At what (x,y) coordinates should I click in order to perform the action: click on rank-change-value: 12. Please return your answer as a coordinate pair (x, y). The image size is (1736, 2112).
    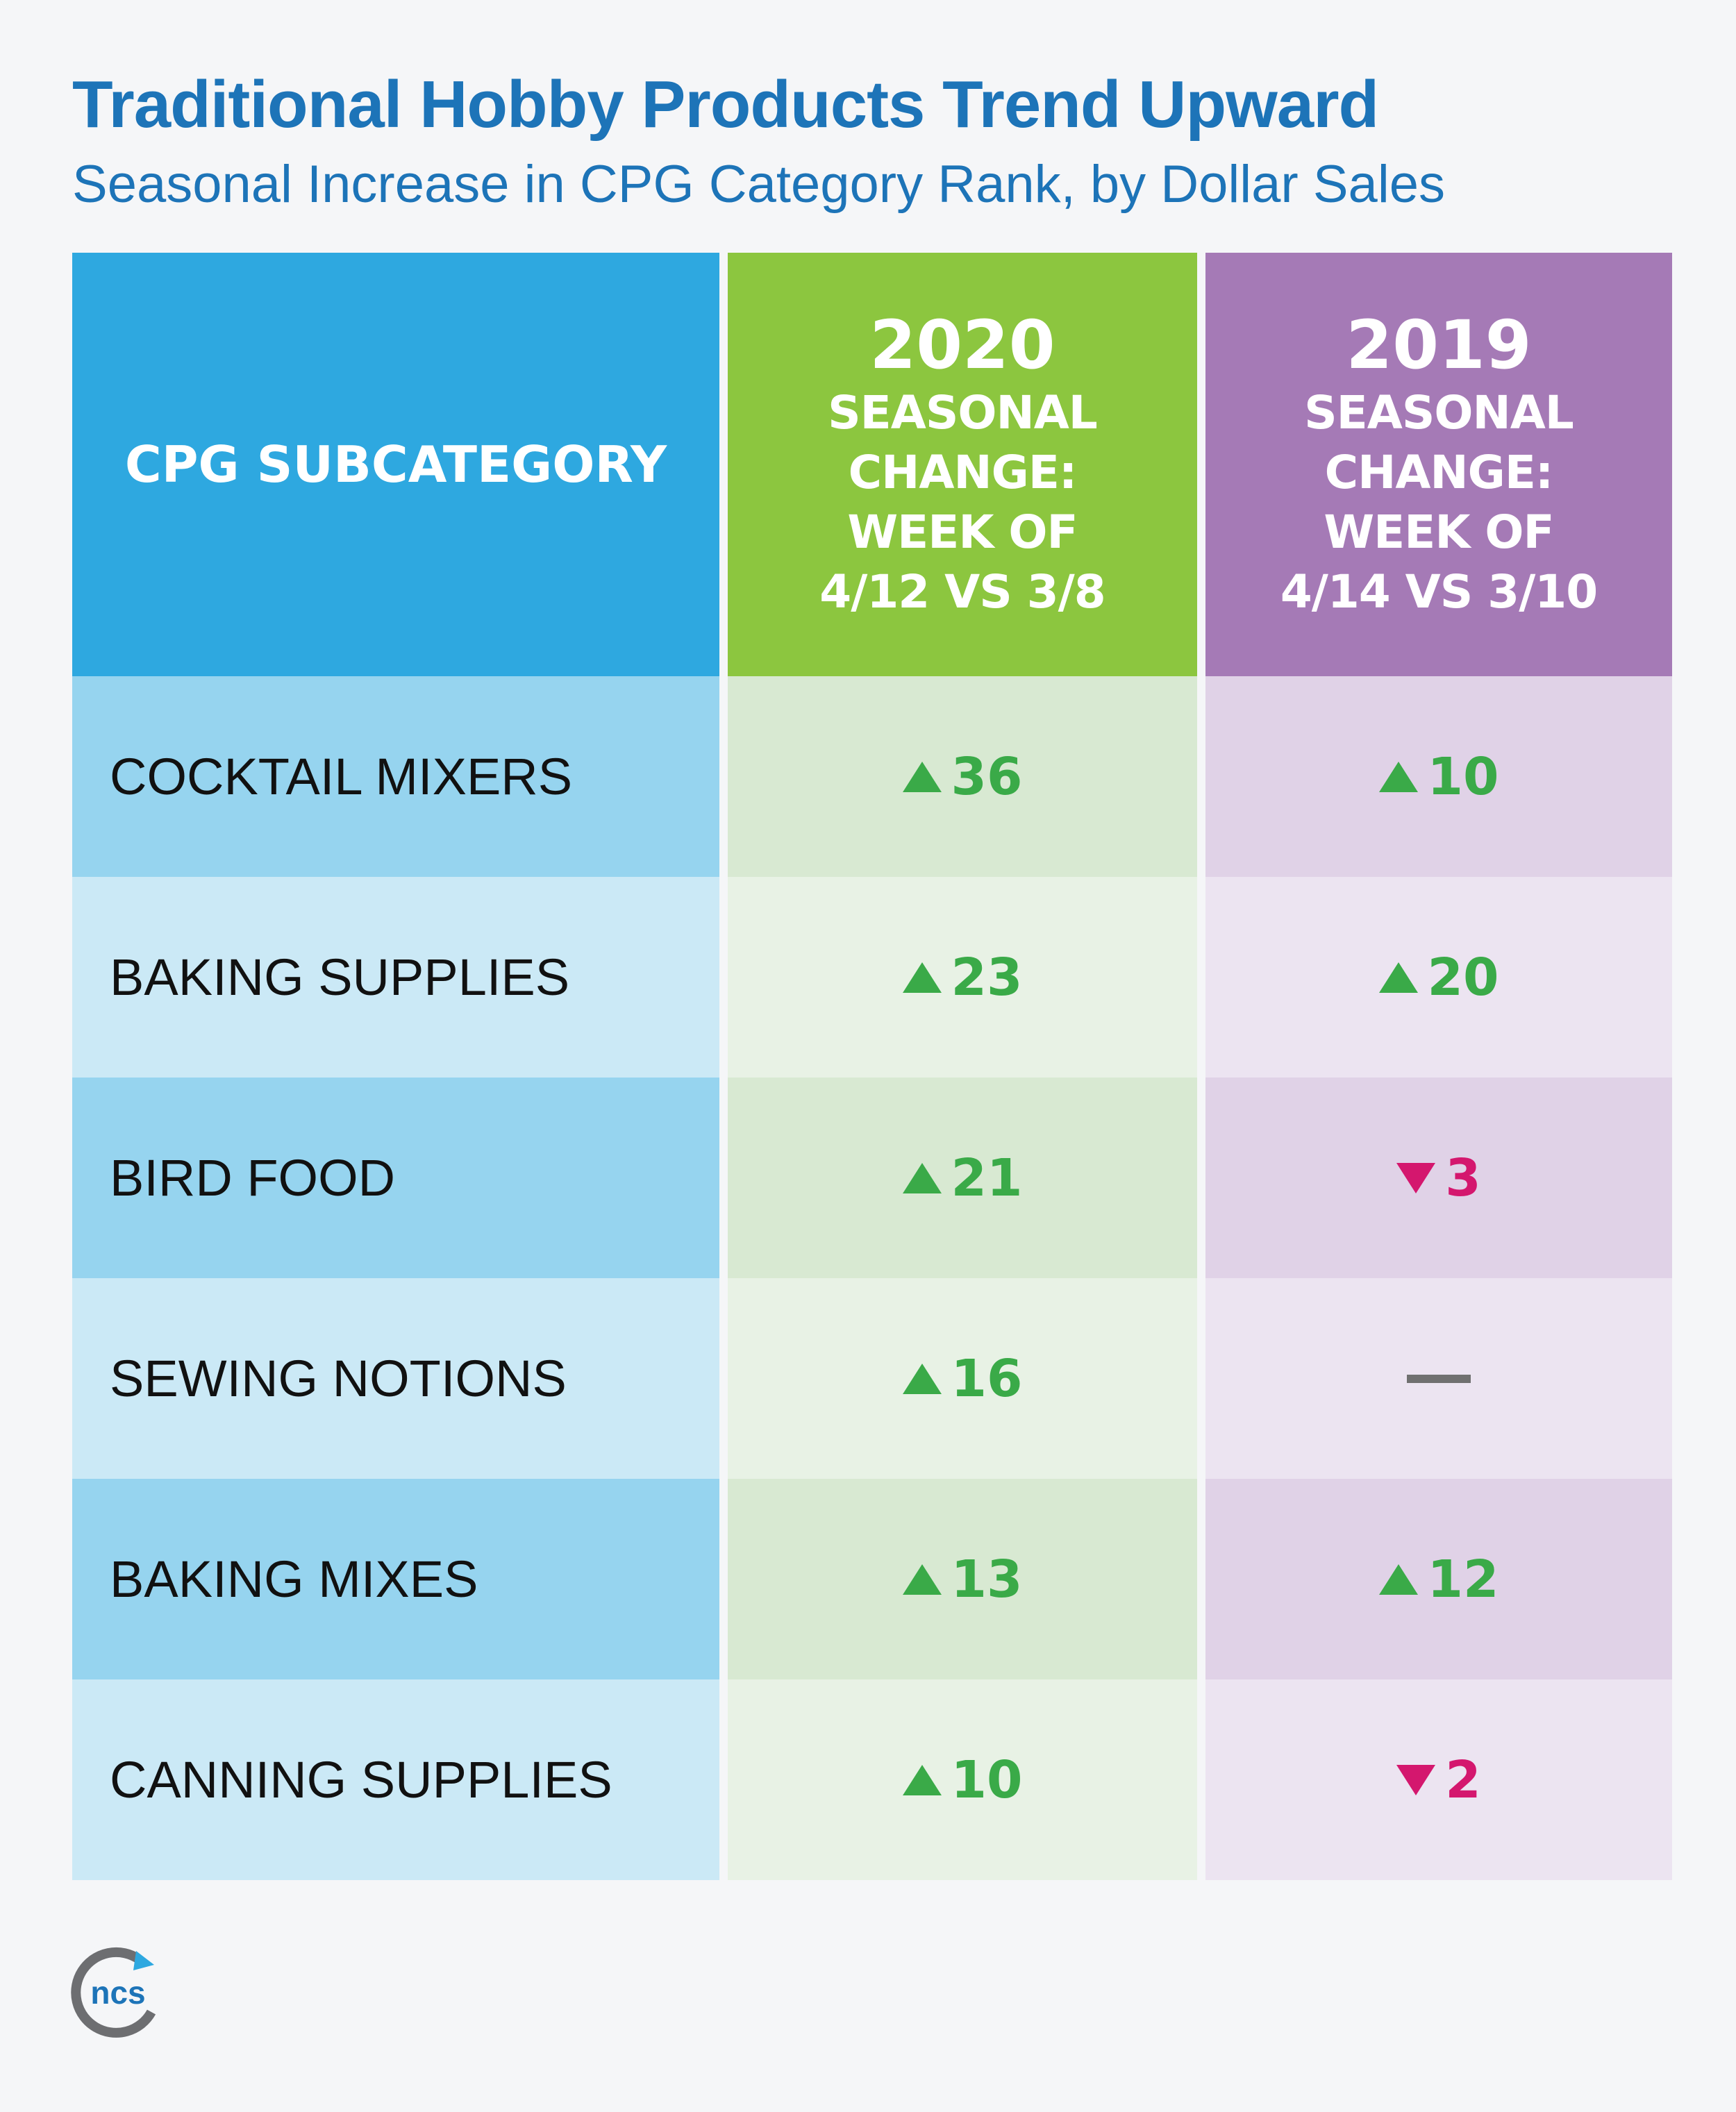
    Looking at the image, I should click on (1463, 1579).